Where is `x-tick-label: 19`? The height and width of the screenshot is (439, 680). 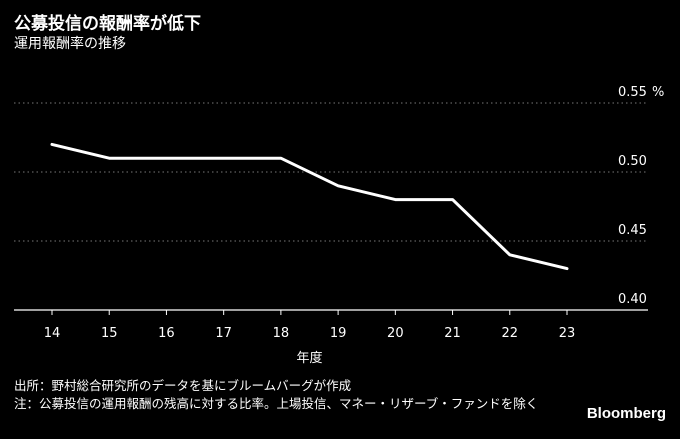 x-tick-label: 19 is located at coordinates (338, 333).